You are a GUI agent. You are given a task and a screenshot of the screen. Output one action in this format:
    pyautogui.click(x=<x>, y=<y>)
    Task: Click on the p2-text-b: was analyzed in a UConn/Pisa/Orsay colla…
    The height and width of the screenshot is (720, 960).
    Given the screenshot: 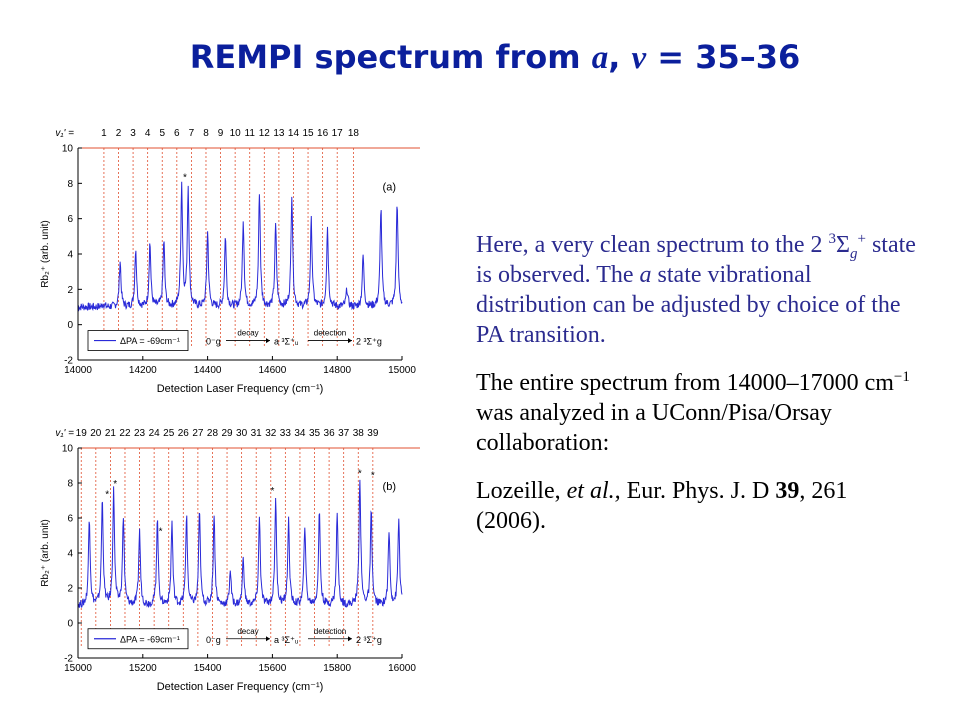 What is the action you would take?
    pyautogui.click(x=654, y=428)
    